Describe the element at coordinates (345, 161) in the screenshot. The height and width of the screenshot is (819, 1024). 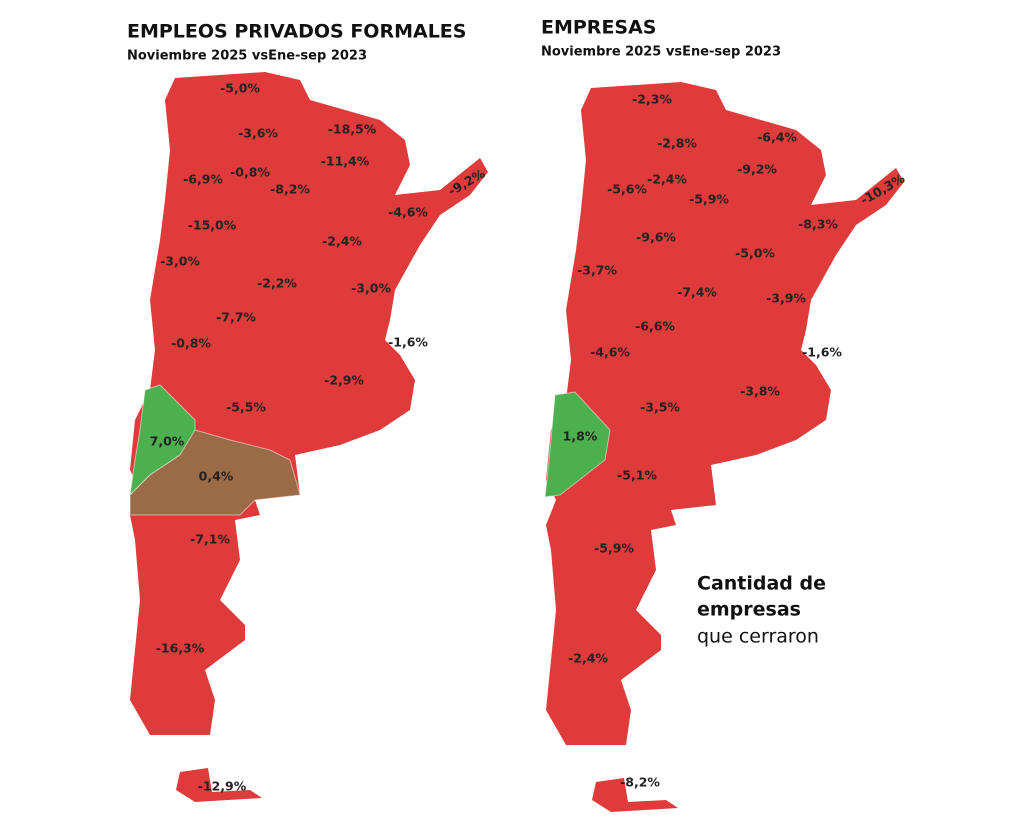
I see `region-label: -11,4%` at that location.